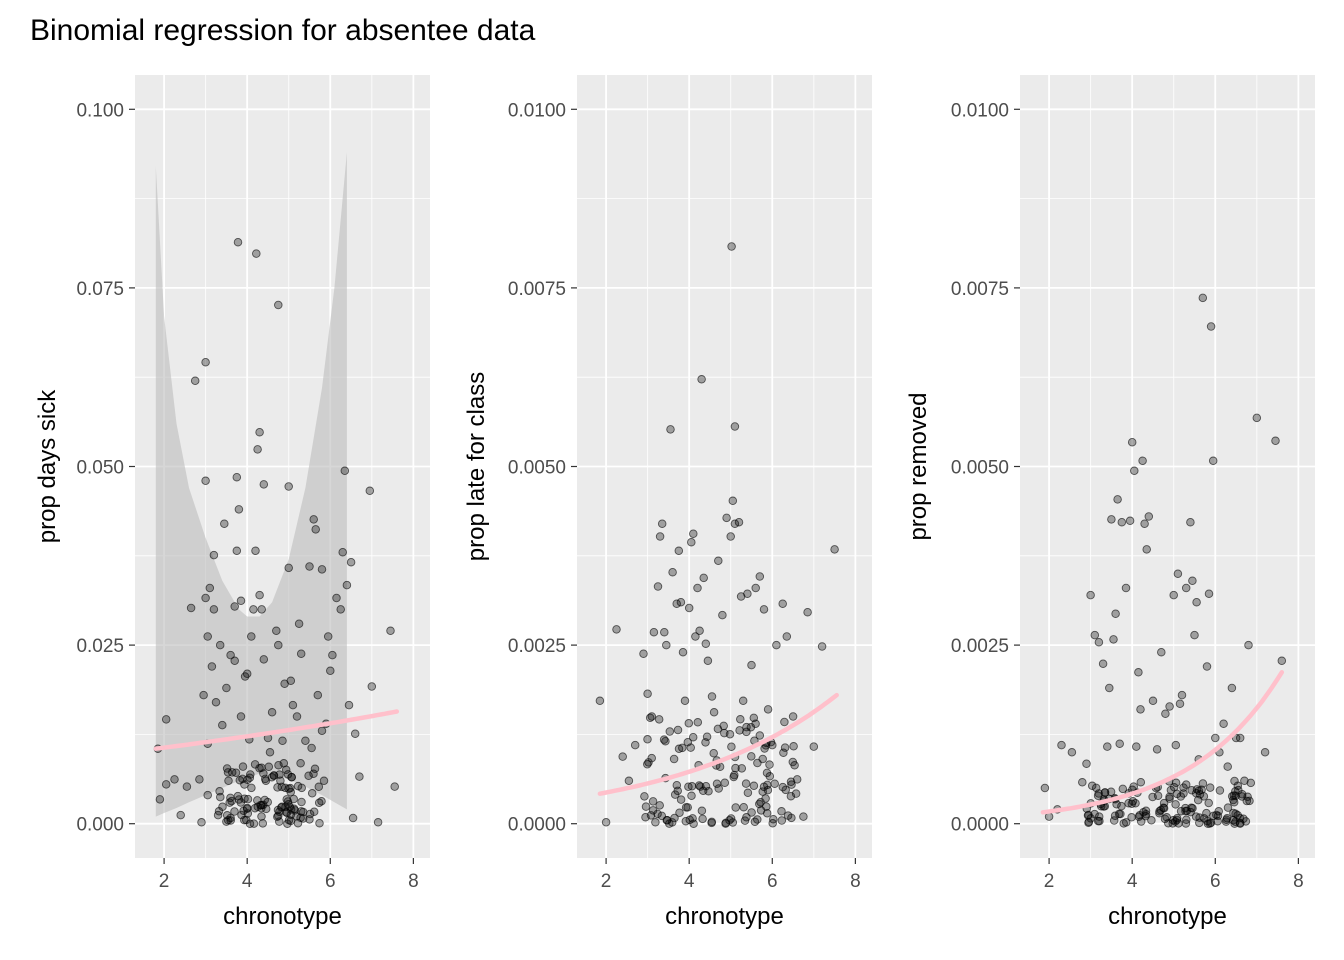 The height and width of the screenshot is (960, 1344). What do you see at coordinates (537, 289) in the screenshot?
I see `y-tick-label: 0.0075` at bounding box center [537, 289].